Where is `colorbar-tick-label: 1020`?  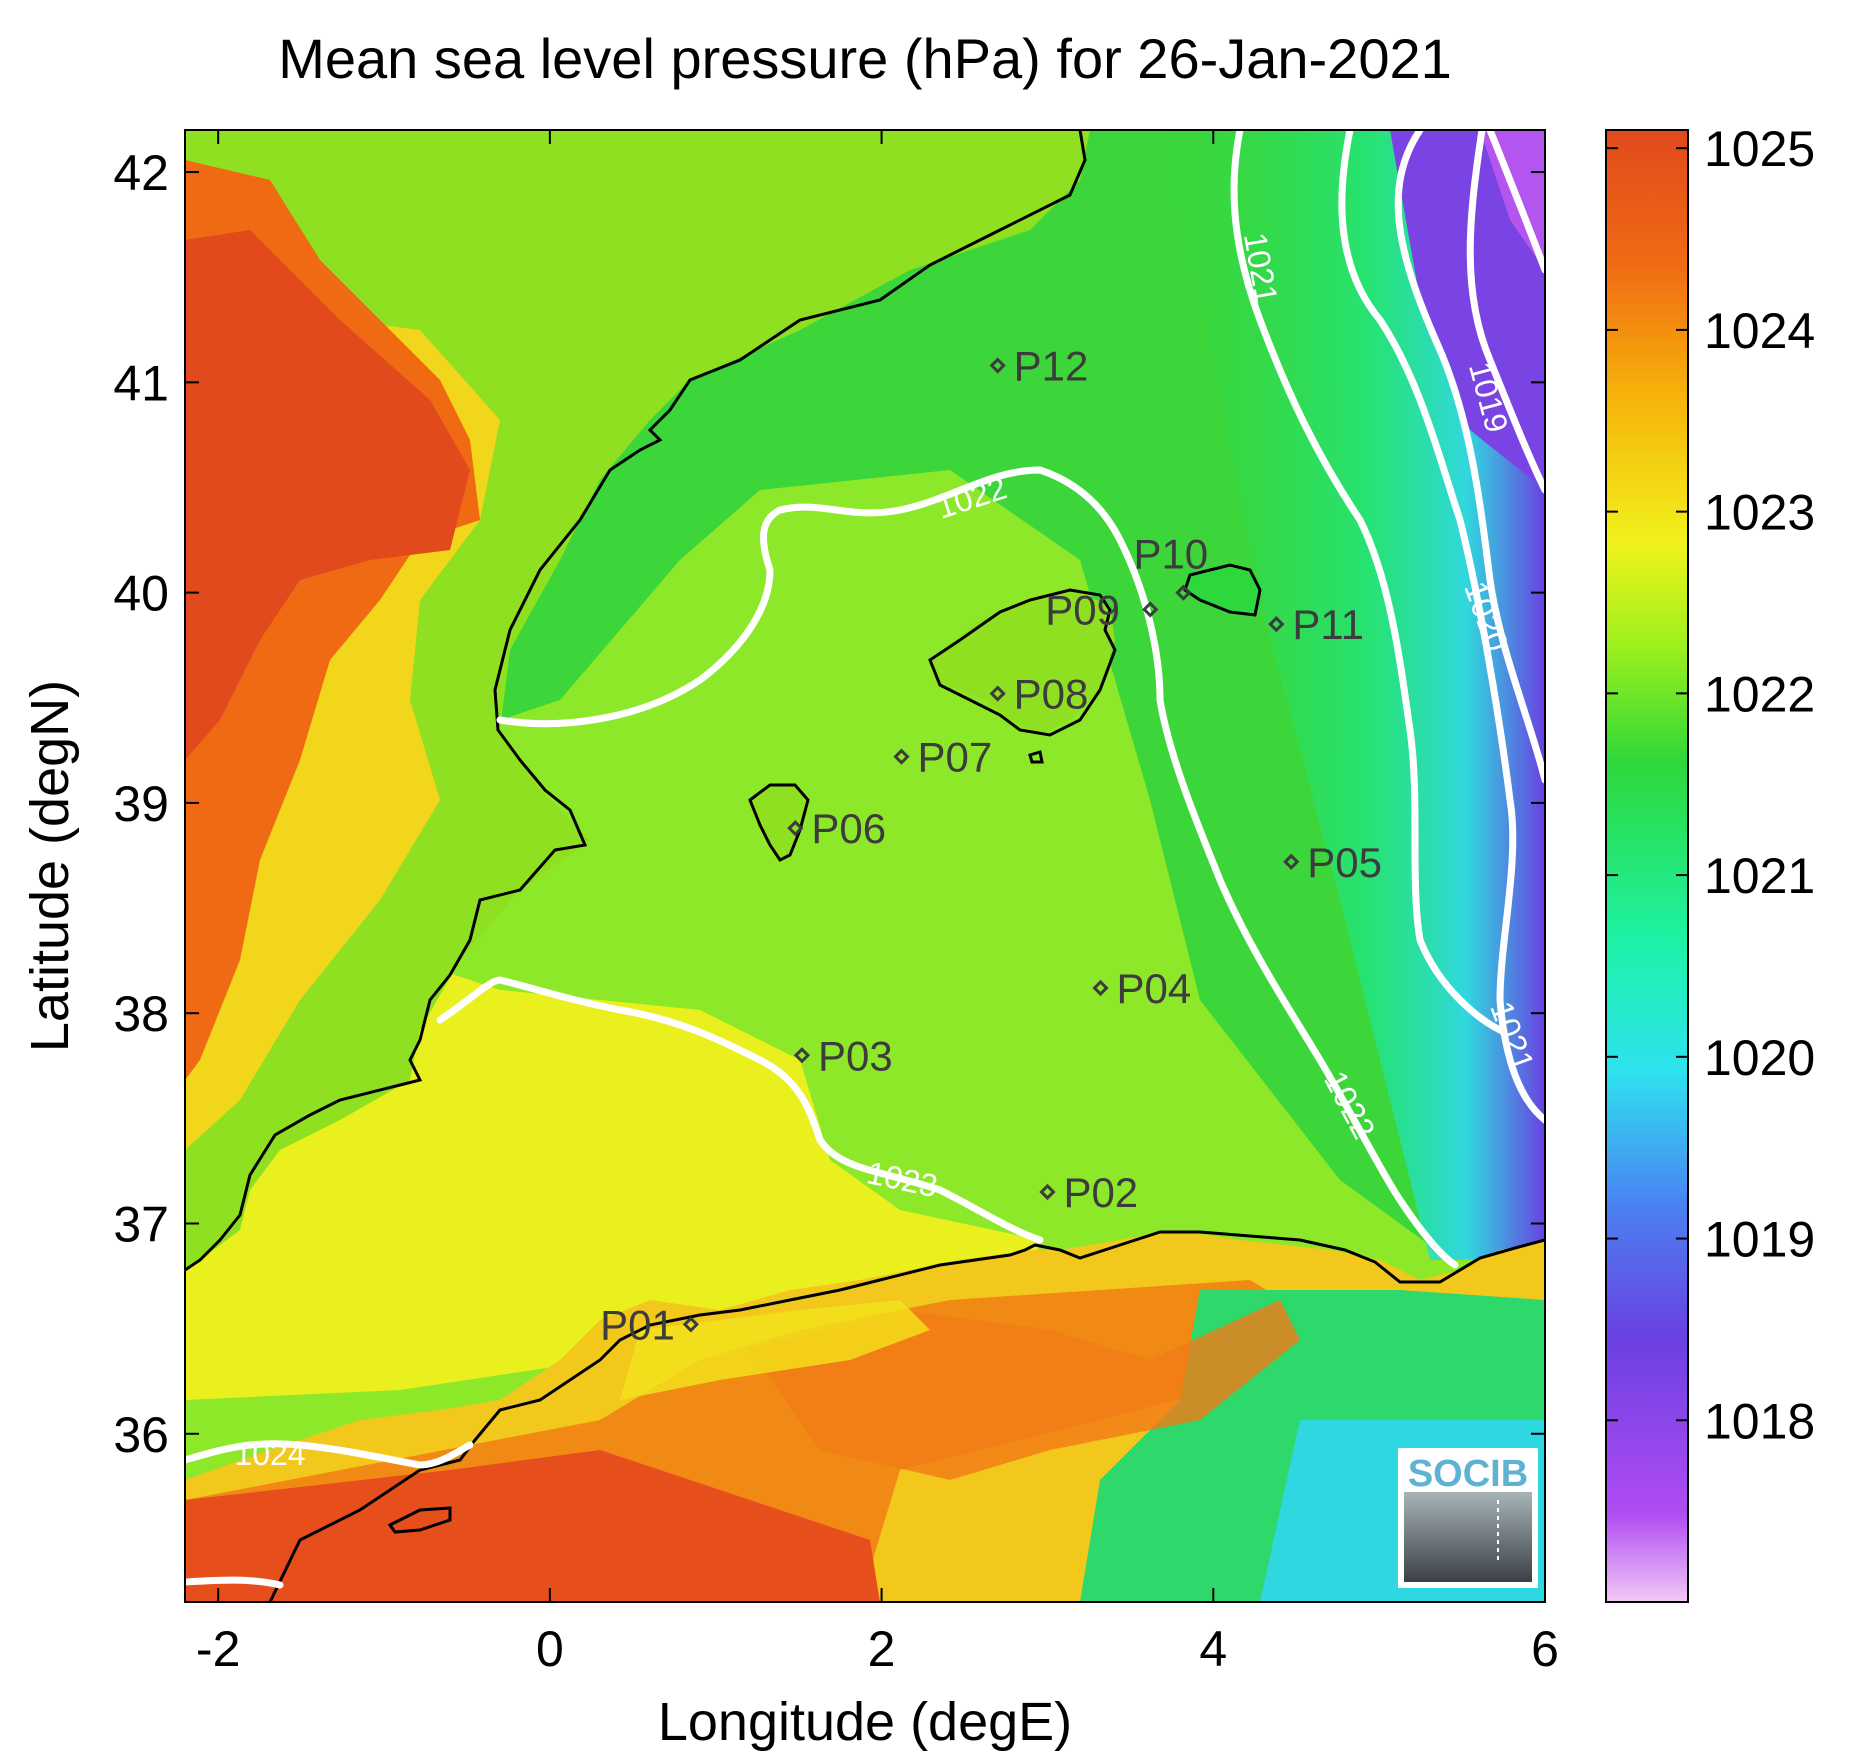 colorbar-tick-label: 1020 is located at coordinates (1759, 1058).